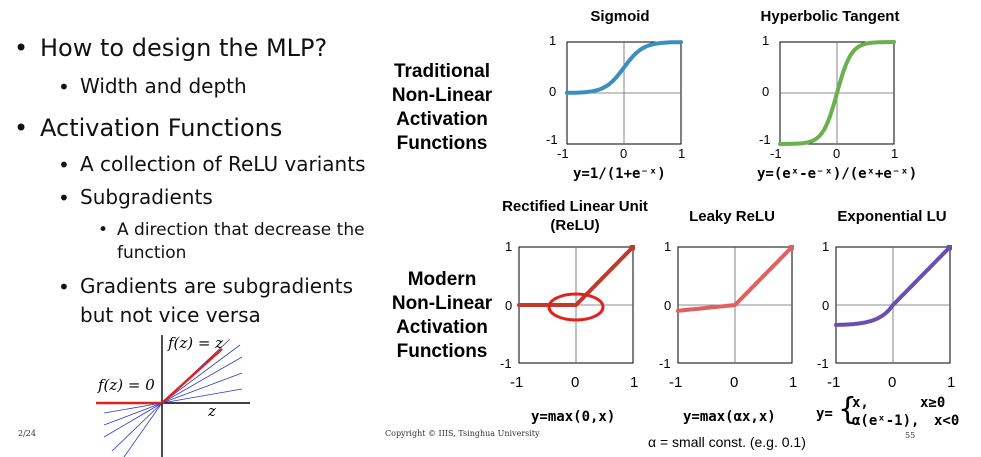 The width and height of the screenshot is (981, 457). I want to click on tick-x-tanh-1: 1, so click(895, 153).